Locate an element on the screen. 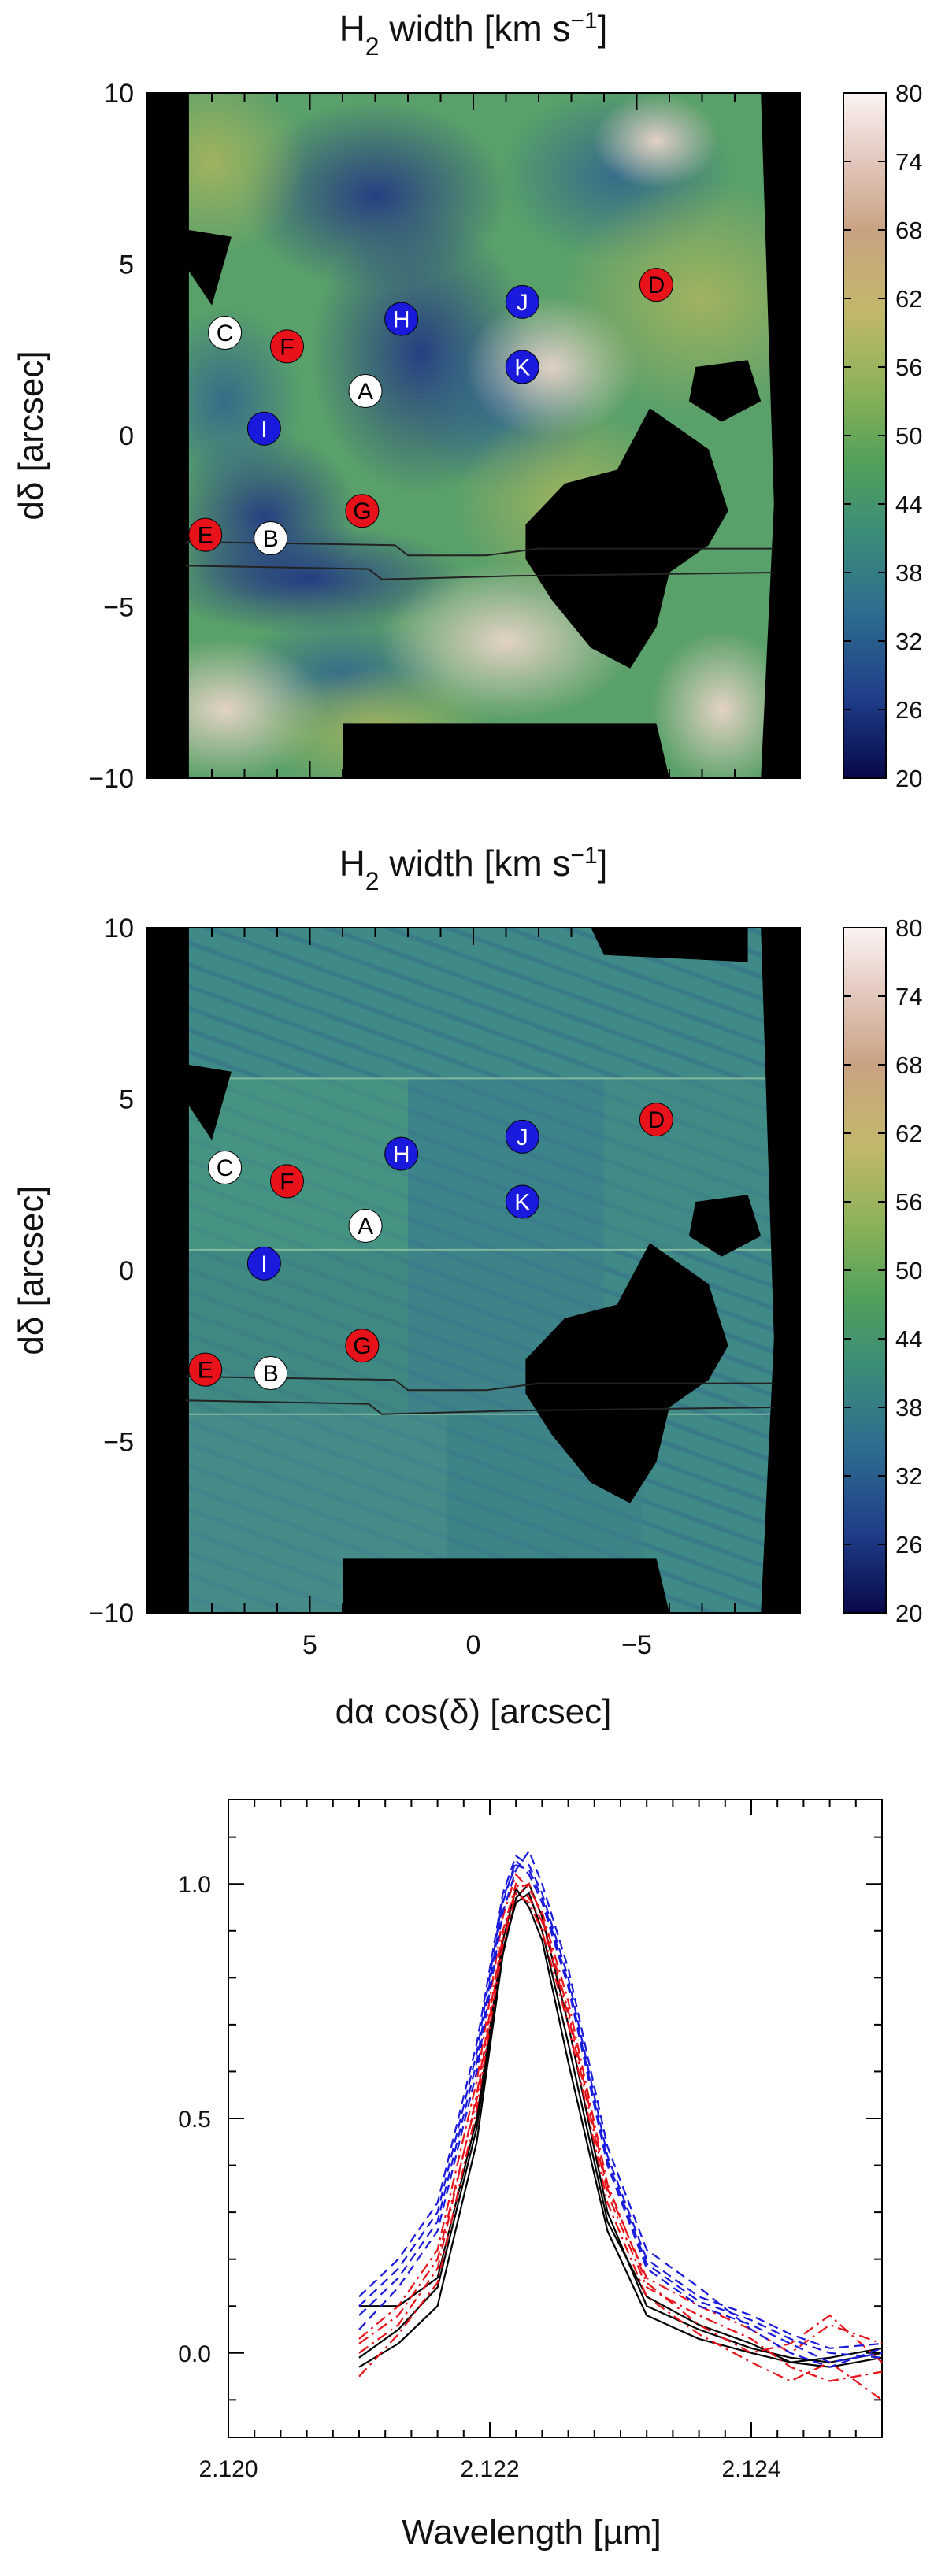 This screenshot has width=945, height=2576. colorbar-tick-label: 26 is located at coordinates (908, 1545).